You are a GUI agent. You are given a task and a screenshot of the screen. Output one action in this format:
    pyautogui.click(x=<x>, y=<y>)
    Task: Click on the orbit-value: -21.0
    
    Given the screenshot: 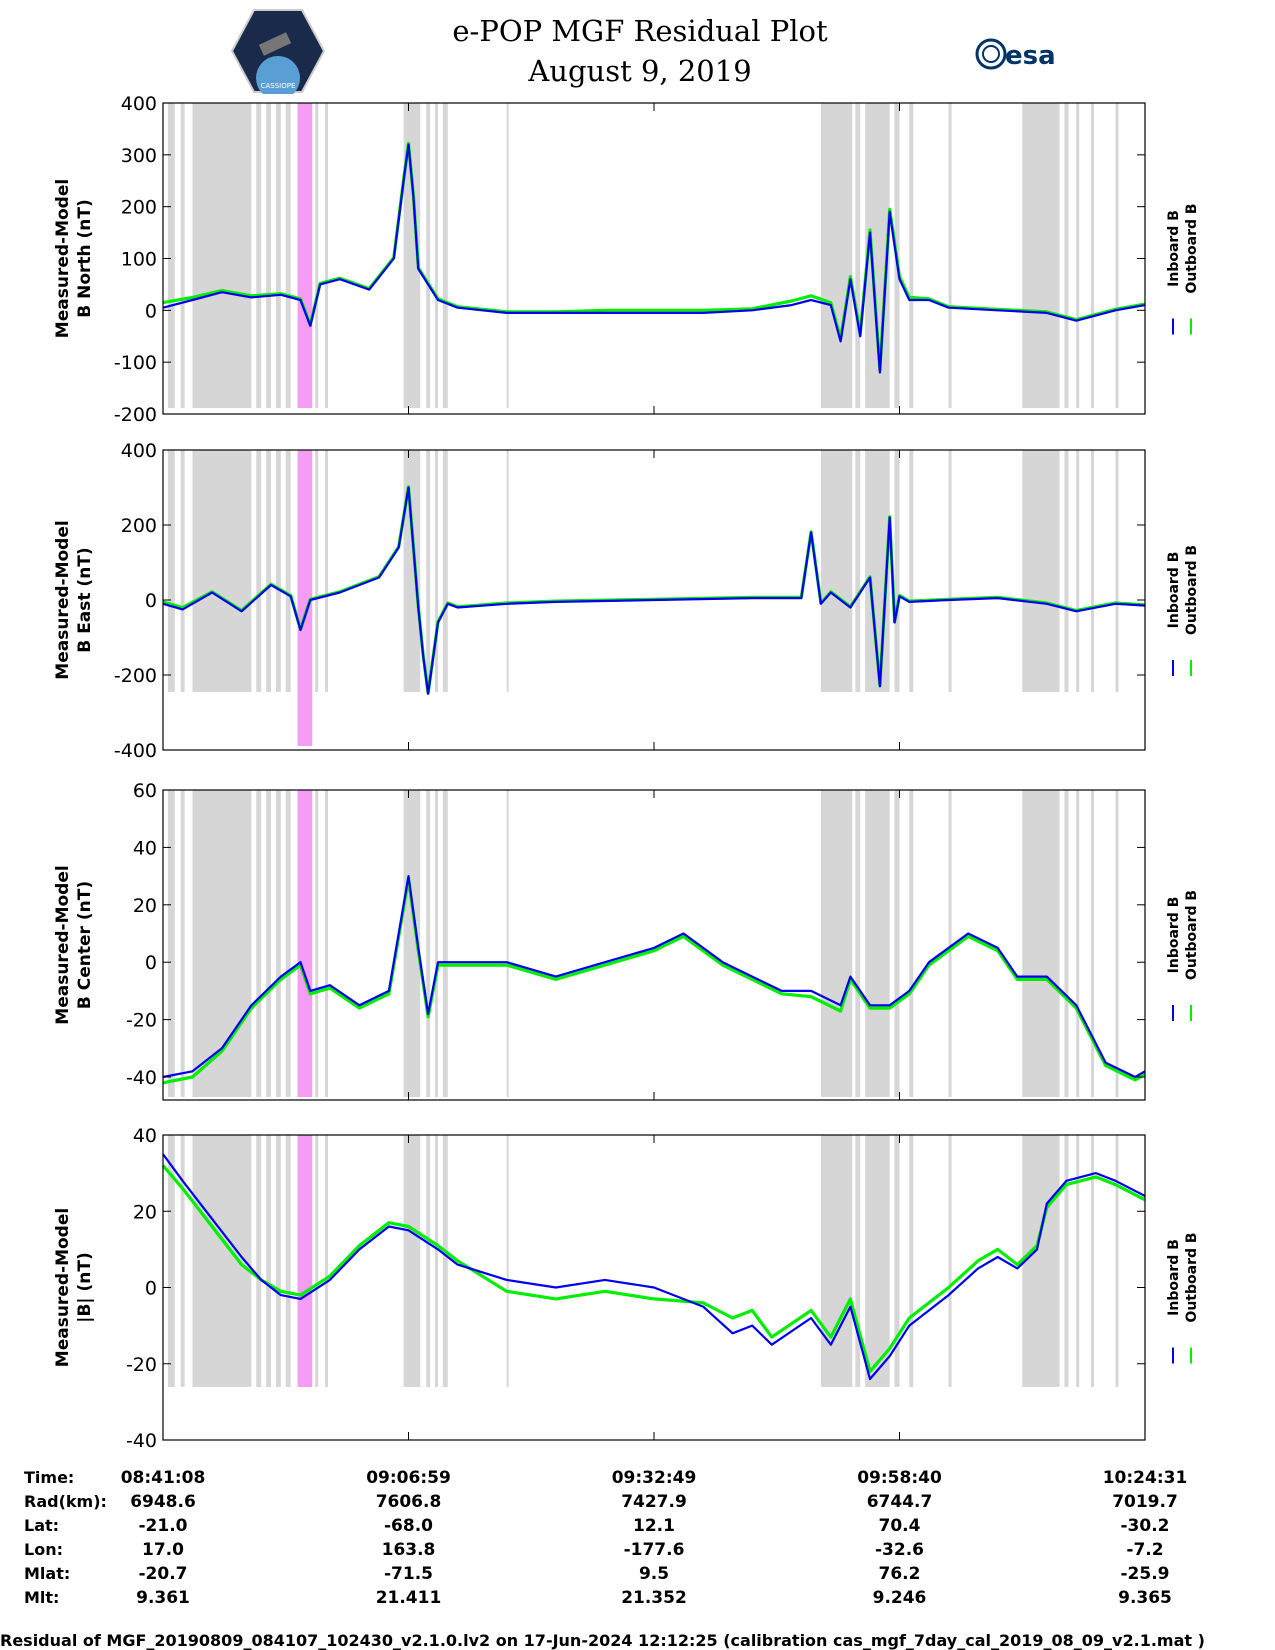 What is the action you would take?
    pyautogui.click(x=163, y=1526)
    